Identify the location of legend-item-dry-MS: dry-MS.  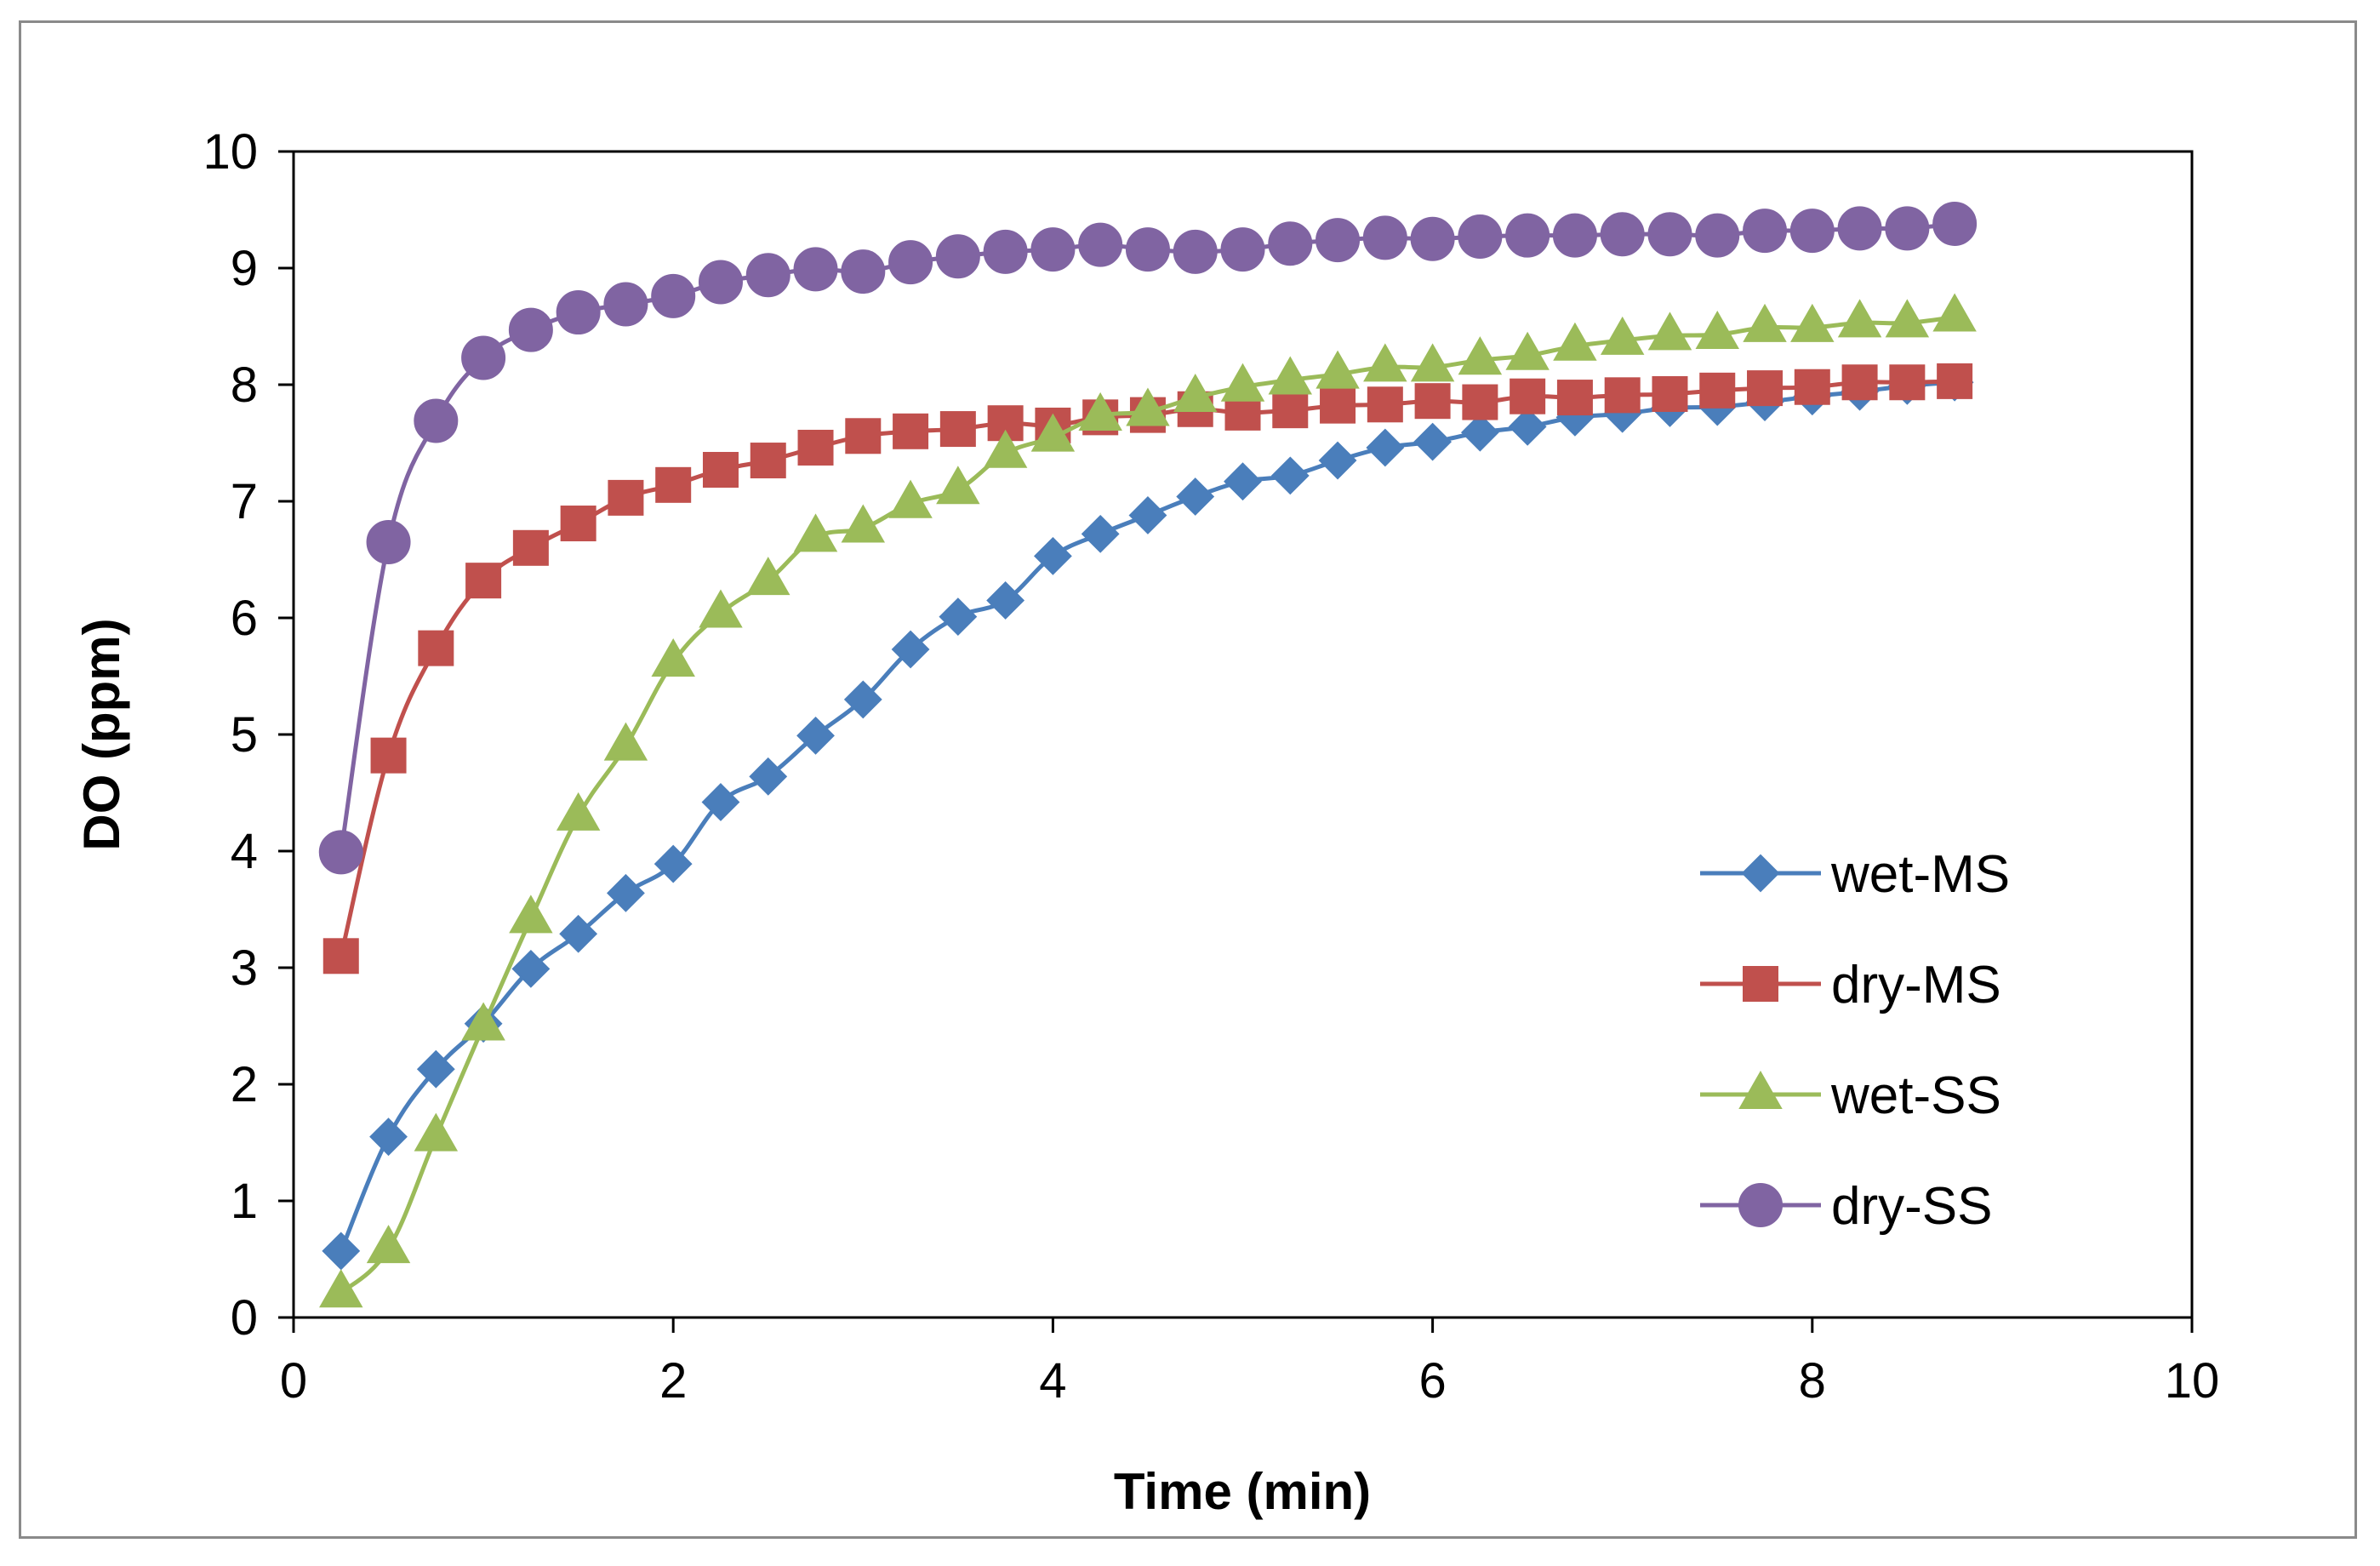
(1851, 985).